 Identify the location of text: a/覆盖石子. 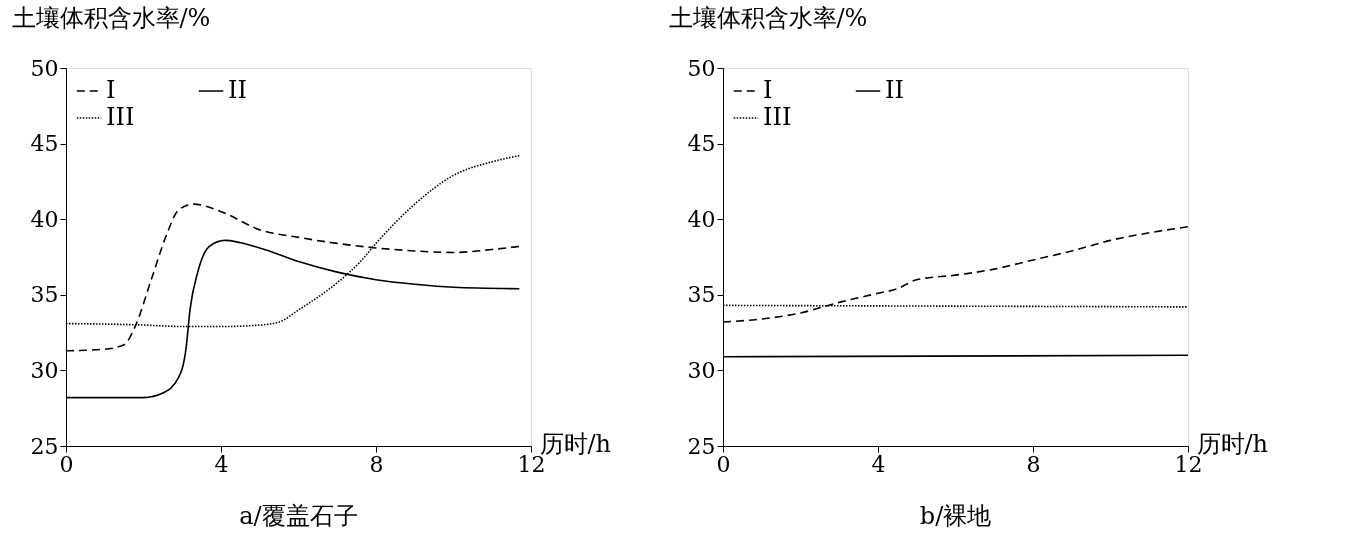
(298, 516).